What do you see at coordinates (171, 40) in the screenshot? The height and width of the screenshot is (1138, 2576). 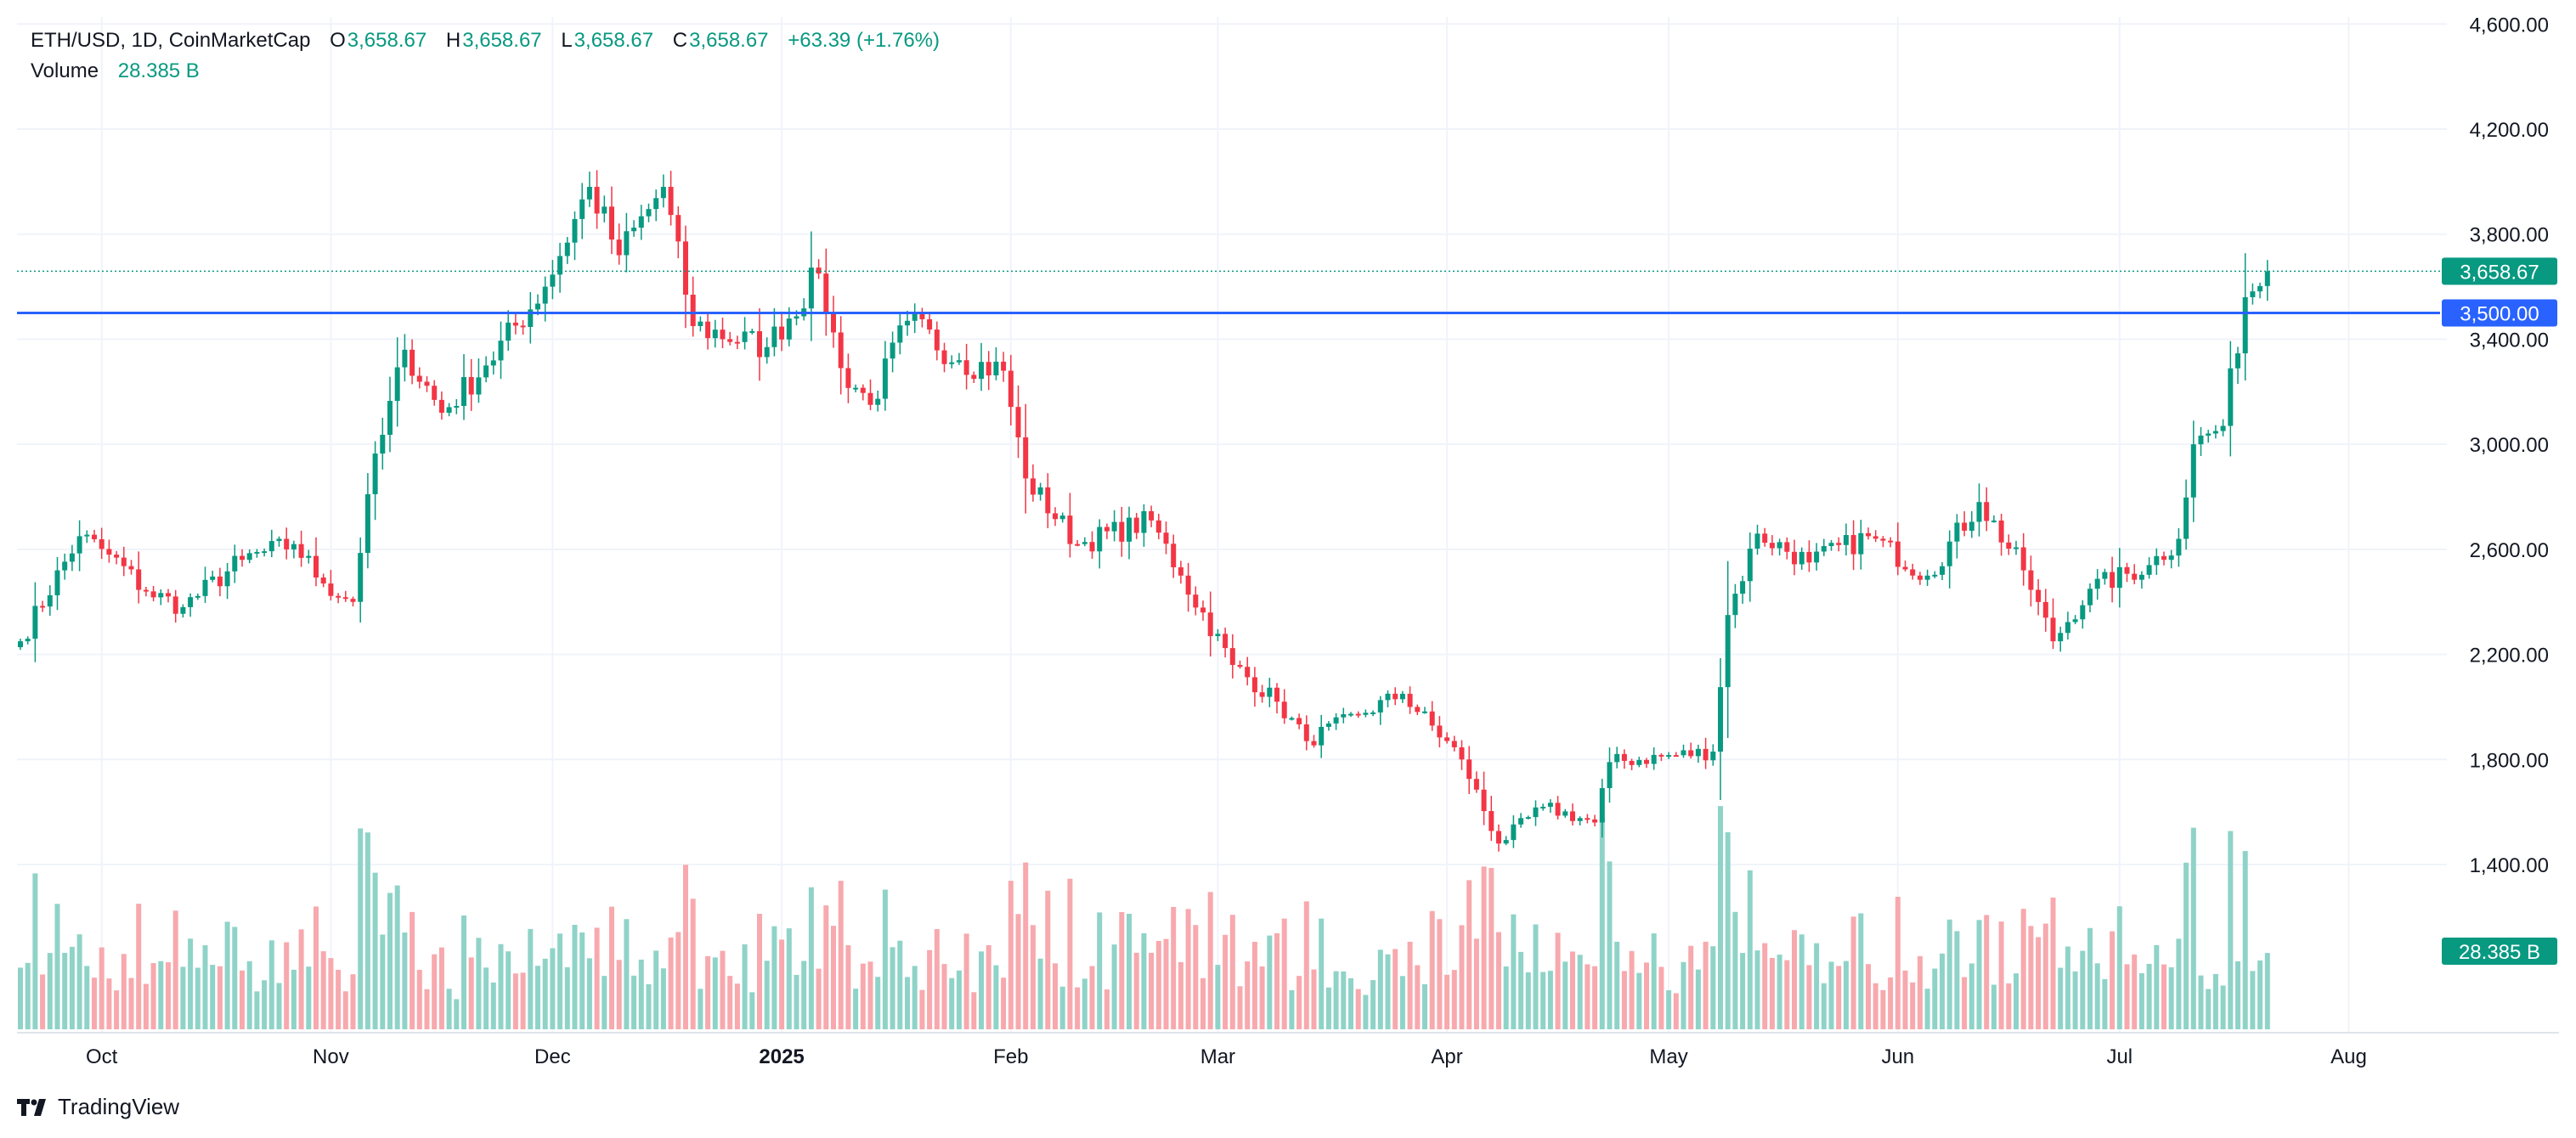 I see `symbol-title: ETH/USD, 1D, CoinMarketCap` at bounding box center [171, 40].